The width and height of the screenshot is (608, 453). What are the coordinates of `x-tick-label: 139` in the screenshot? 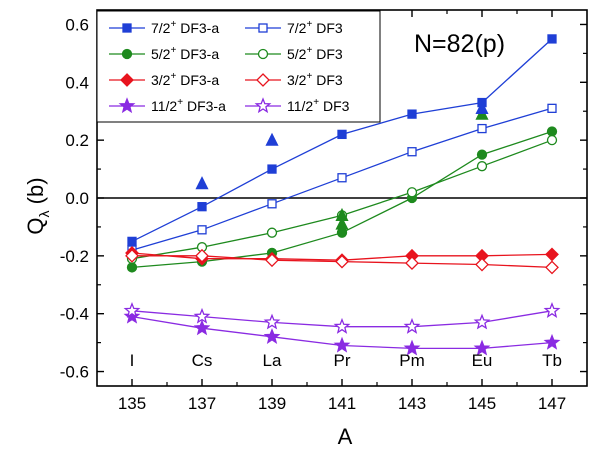 It's located at (272, 403).